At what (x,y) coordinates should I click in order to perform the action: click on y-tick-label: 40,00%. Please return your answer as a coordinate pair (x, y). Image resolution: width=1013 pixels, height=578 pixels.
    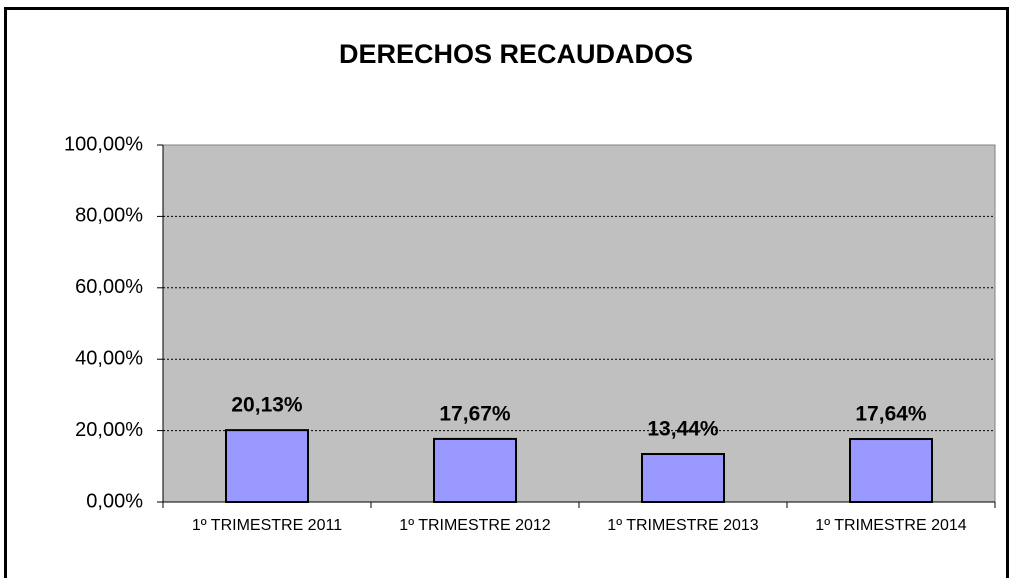
    Looking at the image, I should click on (109, 358).